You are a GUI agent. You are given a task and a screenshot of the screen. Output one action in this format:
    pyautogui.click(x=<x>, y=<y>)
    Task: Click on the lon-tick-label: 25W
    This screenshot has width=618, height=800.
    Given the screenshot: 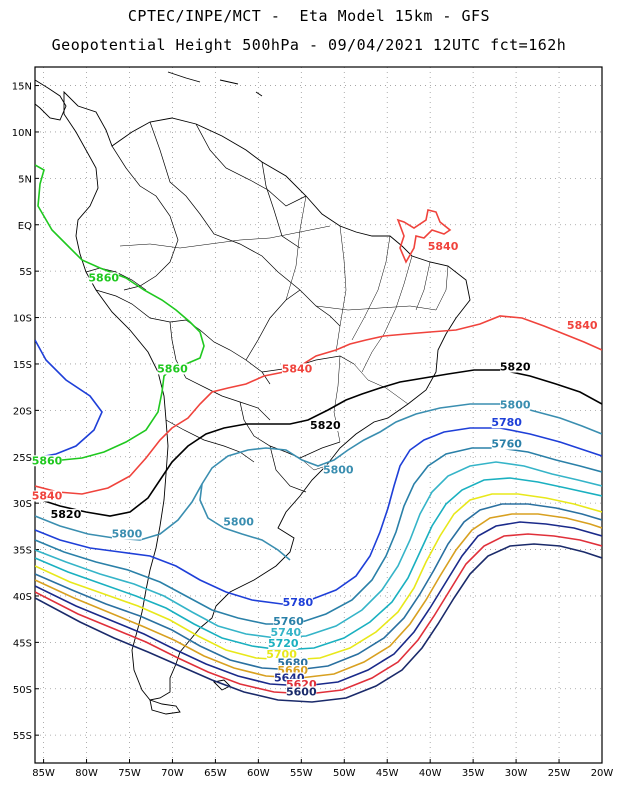 What is the action you would take?
    pyautogui.click(x=559, y=773)
    